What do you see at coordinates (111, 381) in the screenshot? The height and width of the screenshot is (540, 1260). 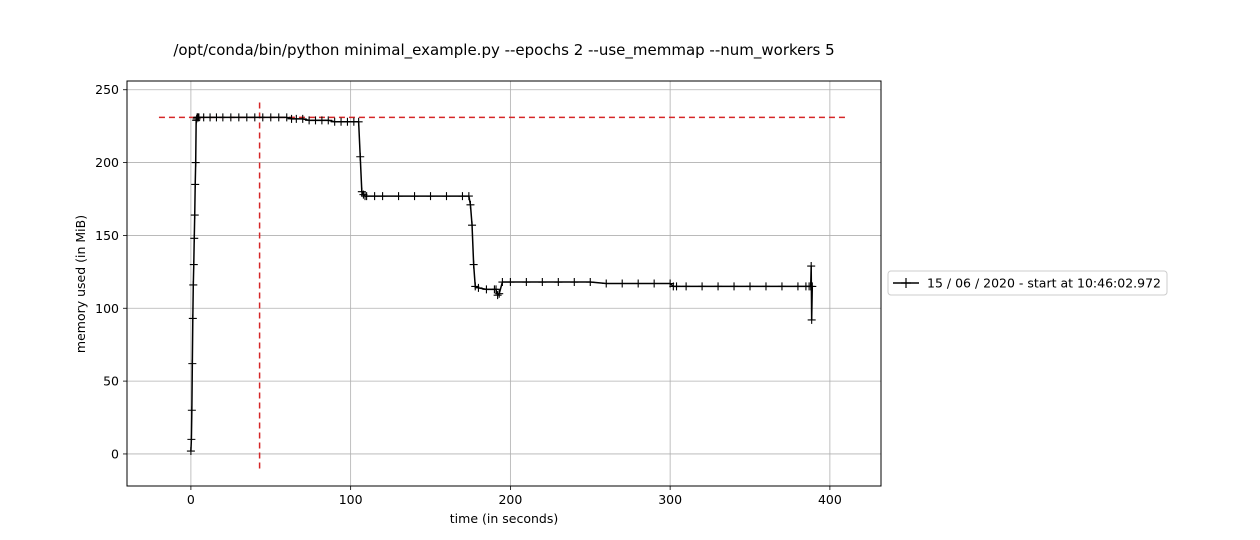 I see `y-tick-label: 50` at bounding box center [111, 381].